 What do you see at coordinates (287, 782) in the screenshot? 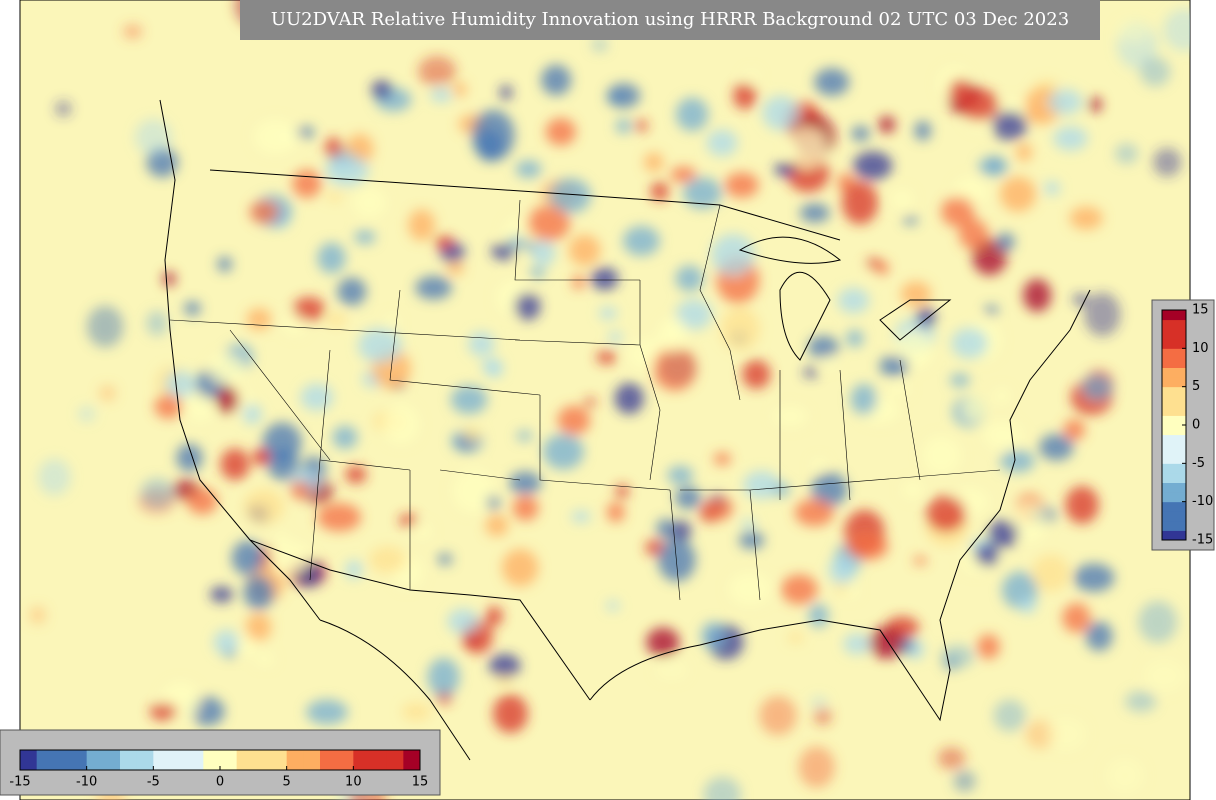
I see `colorbar-tick-label: 5` at bounding box center [287, 782].